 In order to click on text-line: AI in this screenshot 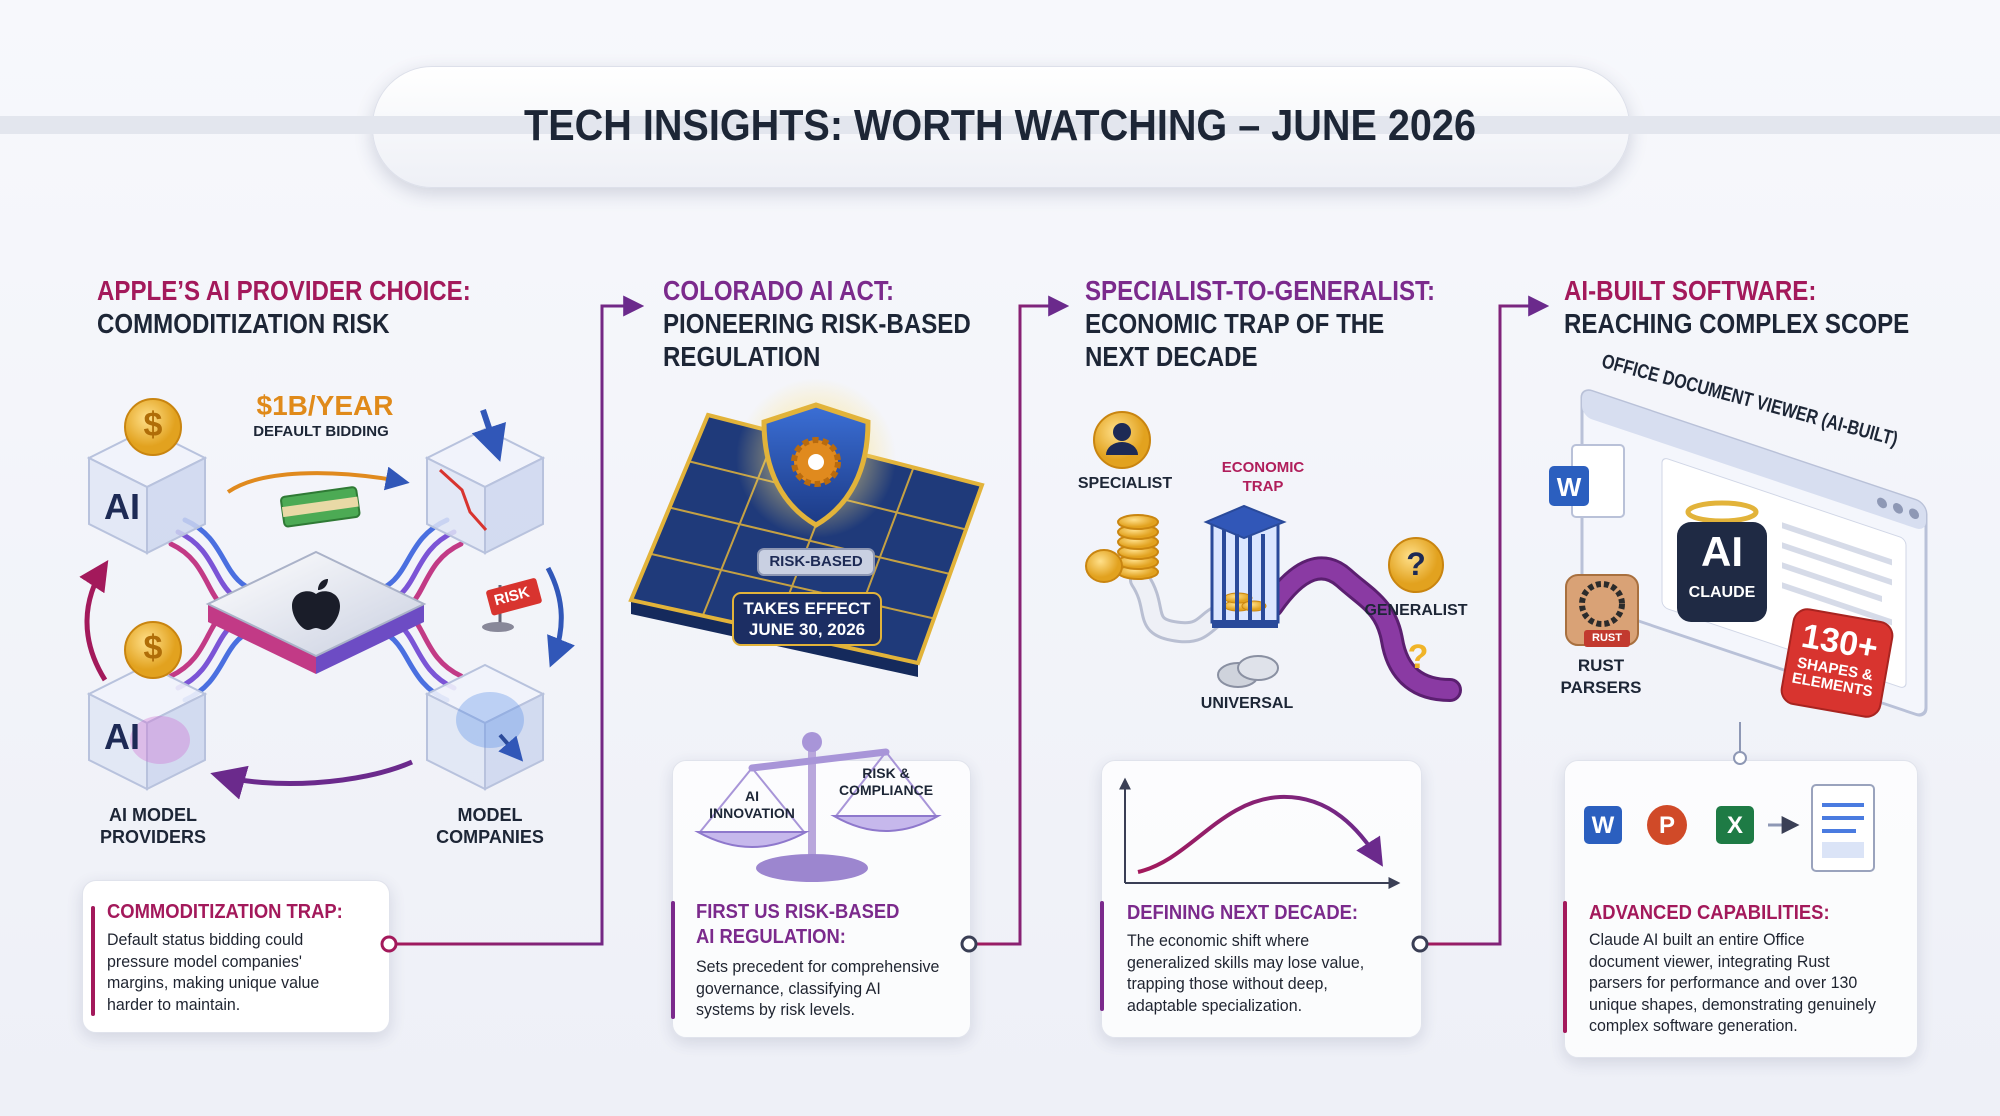, I will do `click(752, 796)`.